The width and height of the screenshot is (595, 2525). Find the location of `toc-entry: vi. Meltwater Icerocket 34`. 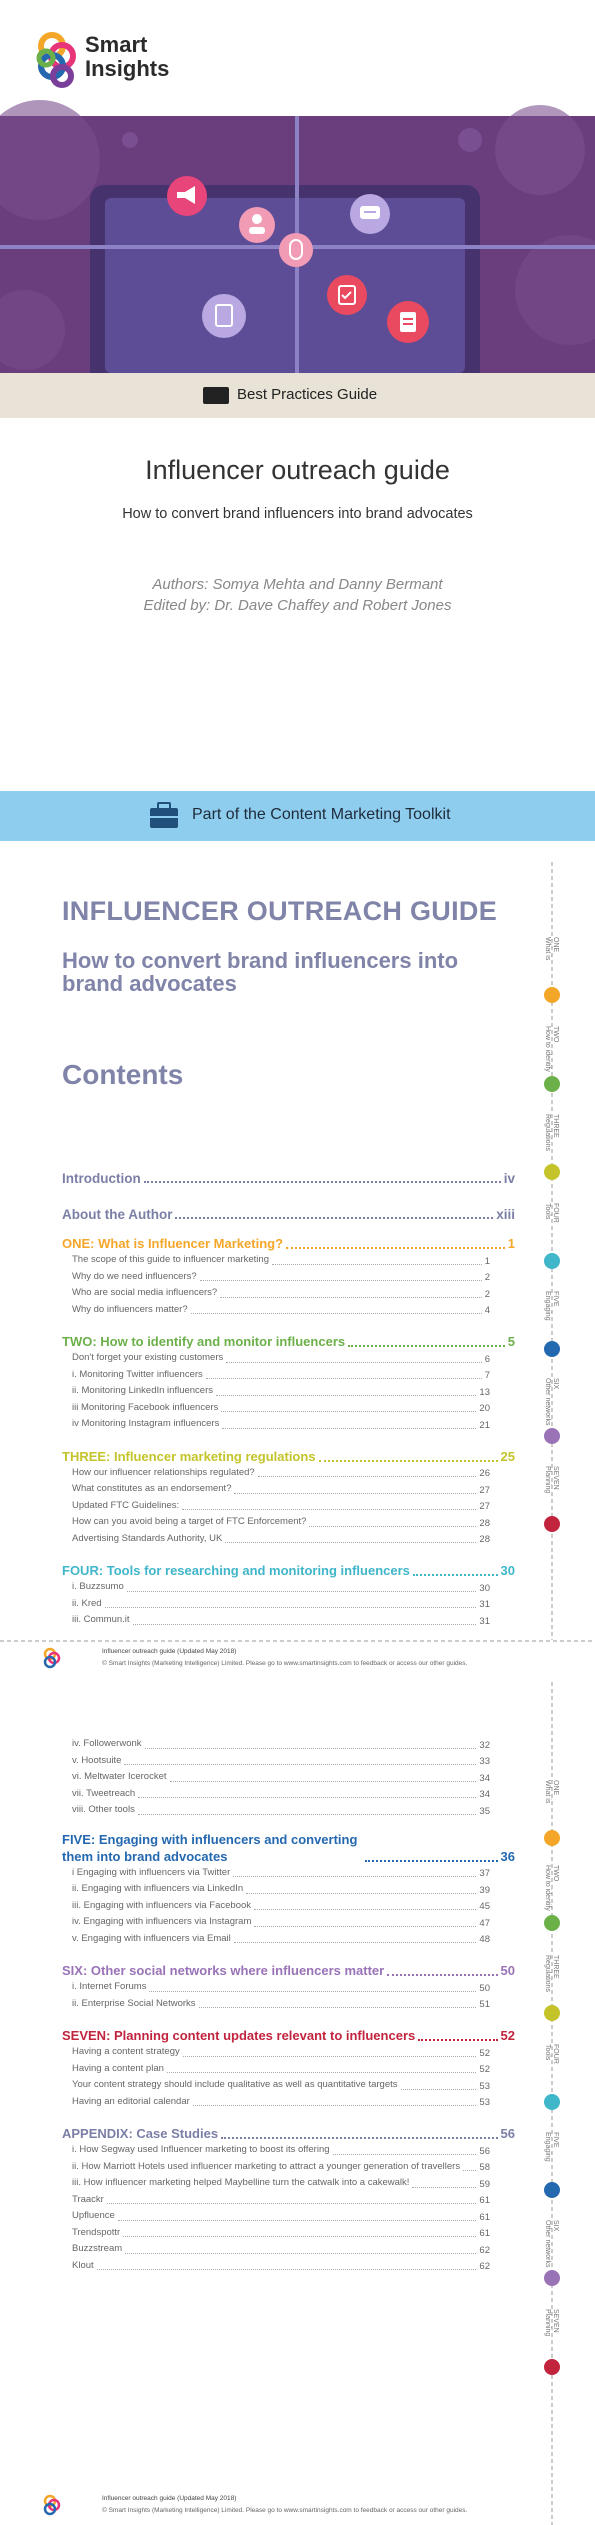

toc-entry: vi. Meltwater Icerocket 34 is located at coordinates (276, 1779).